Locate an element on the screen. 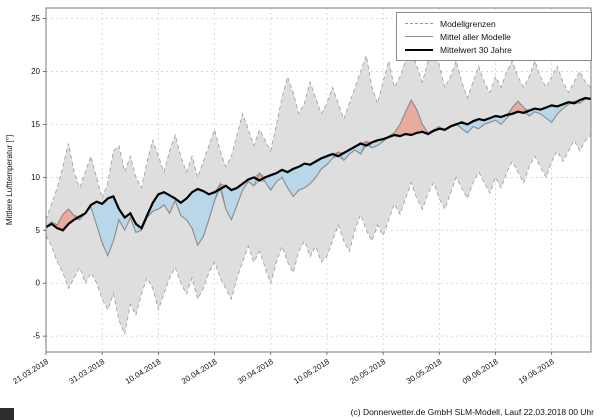  x-tick-label: 20.04.2018 is located at coordinates (199, 371).